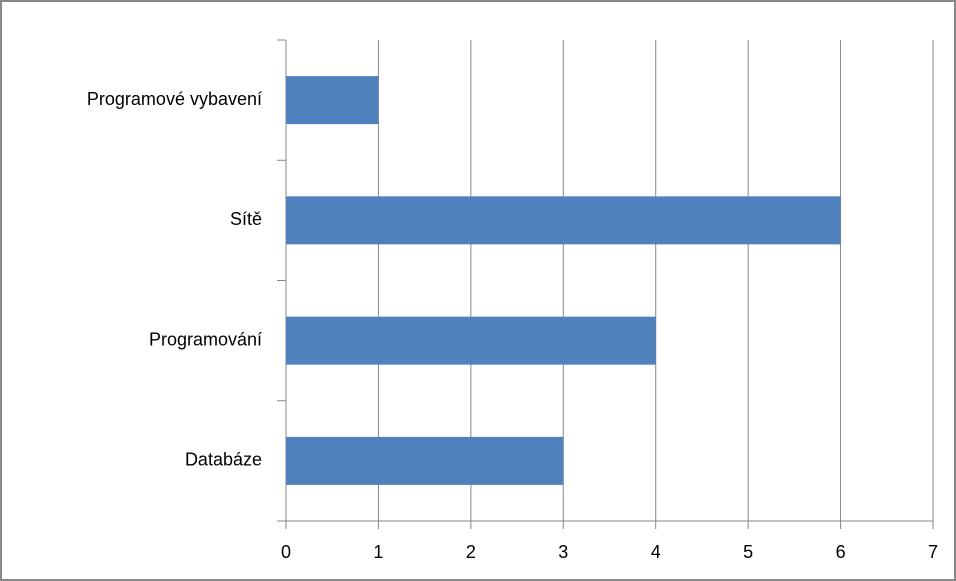  What do you see at coordinates (223, 460) in the screenshot?
I see `y-tick-label: Databáze` at bounding box center [223, 460].